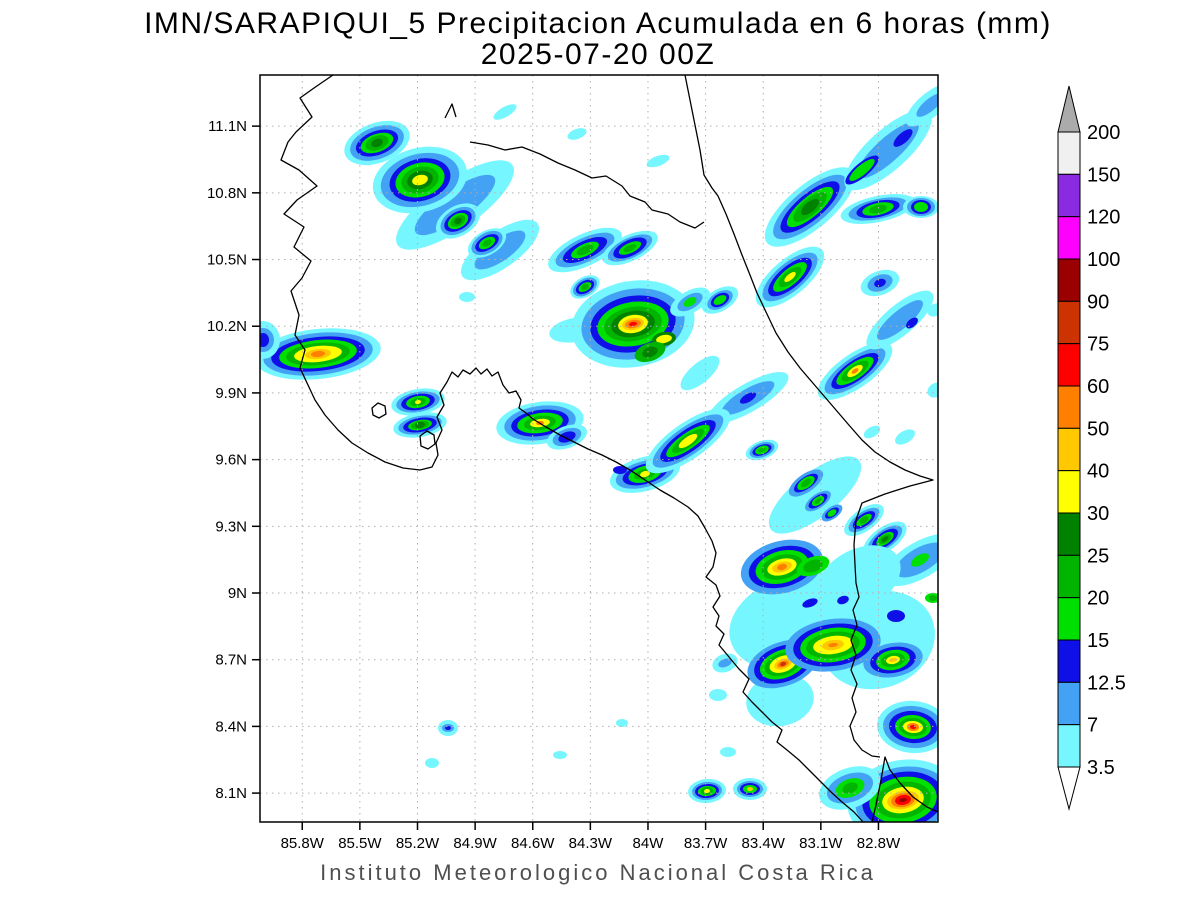 This screenshot has height=905, width=1200. What do you see at coordinates (227, 126) in the screenshot?
I see `y-tick-label: 11.1N` at bounding box center [227, 126].